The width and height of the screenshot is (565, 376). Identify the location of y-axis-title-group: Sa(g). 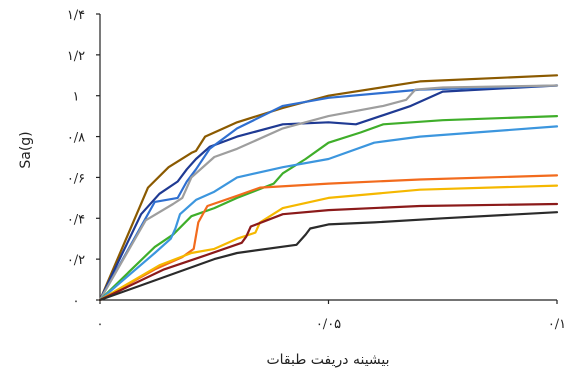
(26, 149).